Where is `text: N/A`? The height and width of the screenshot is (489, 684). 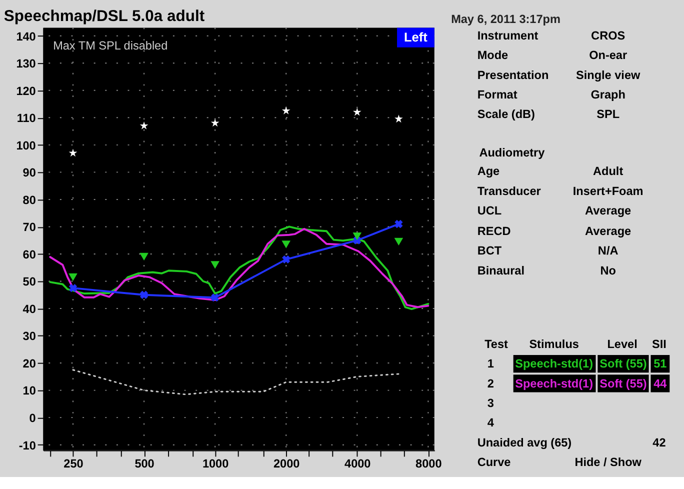 text: N/A is located at coordinates (608, 251).